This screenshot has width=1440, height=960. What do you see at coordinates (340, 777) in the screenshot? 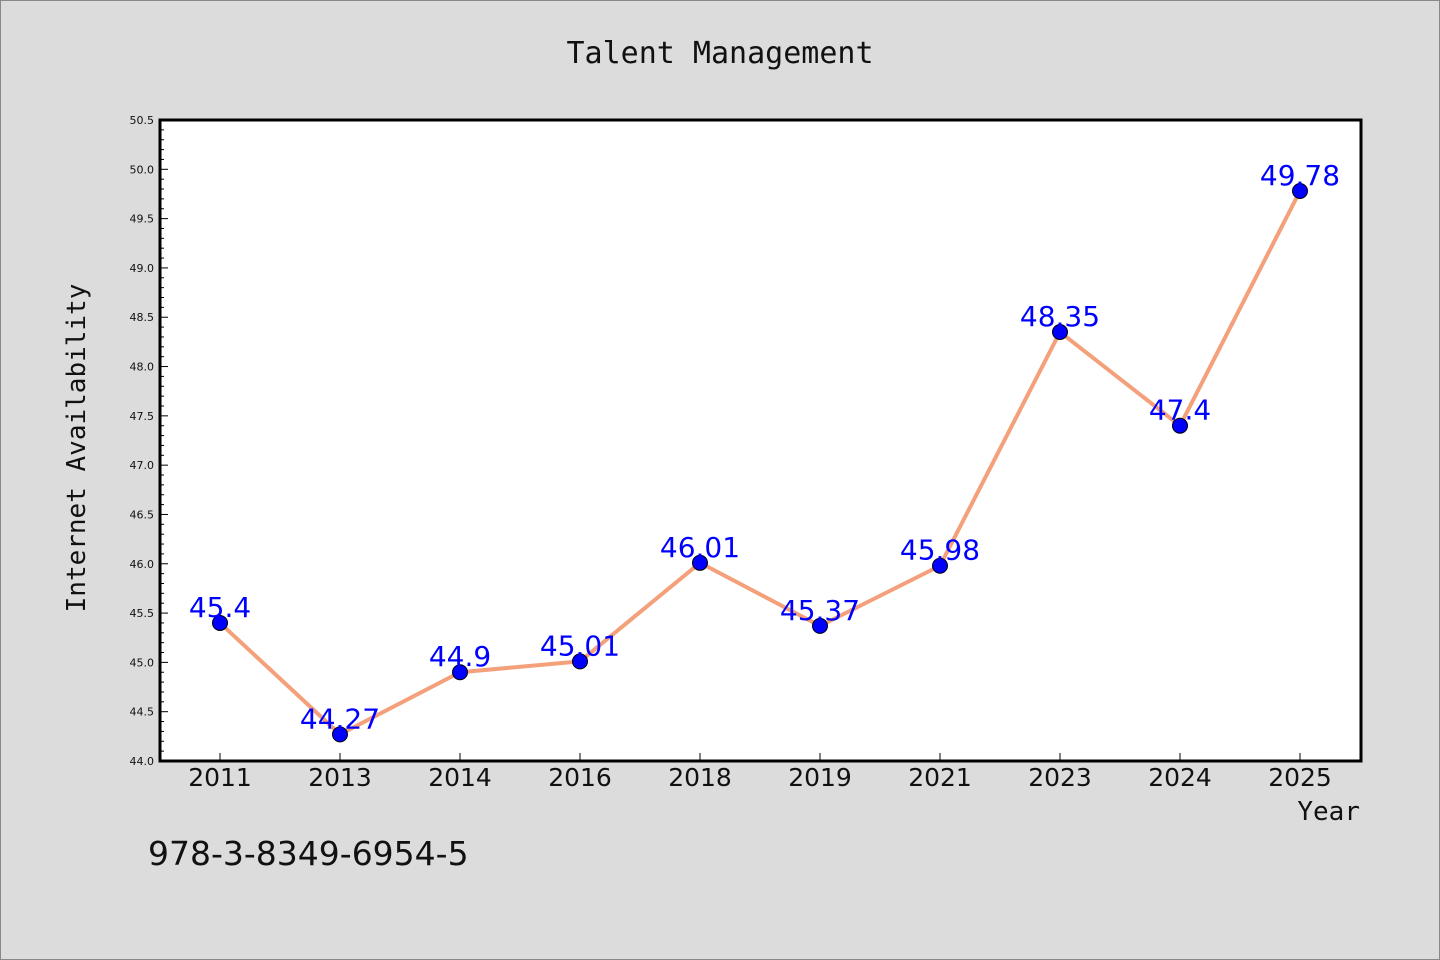
I see `x-tick-label: 2013` at bounding box center [340, 777].